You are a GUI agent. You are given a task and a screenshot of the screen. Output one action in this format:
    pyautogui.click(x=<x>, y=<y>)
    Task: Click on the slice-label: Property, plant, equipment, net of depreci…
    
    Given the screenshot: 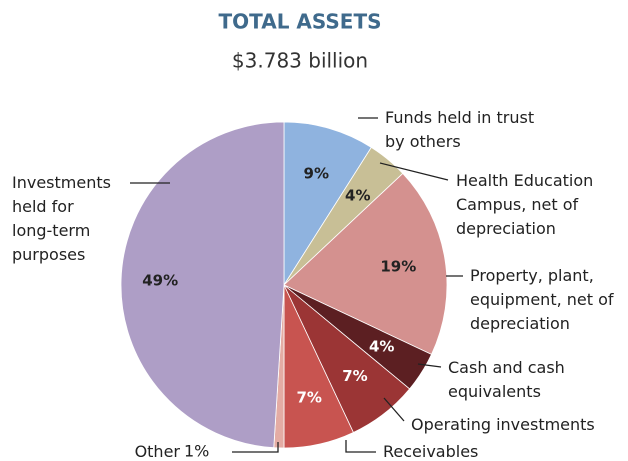 What is the action you would take?
    pyautogui.click(x=542, y=299)
    